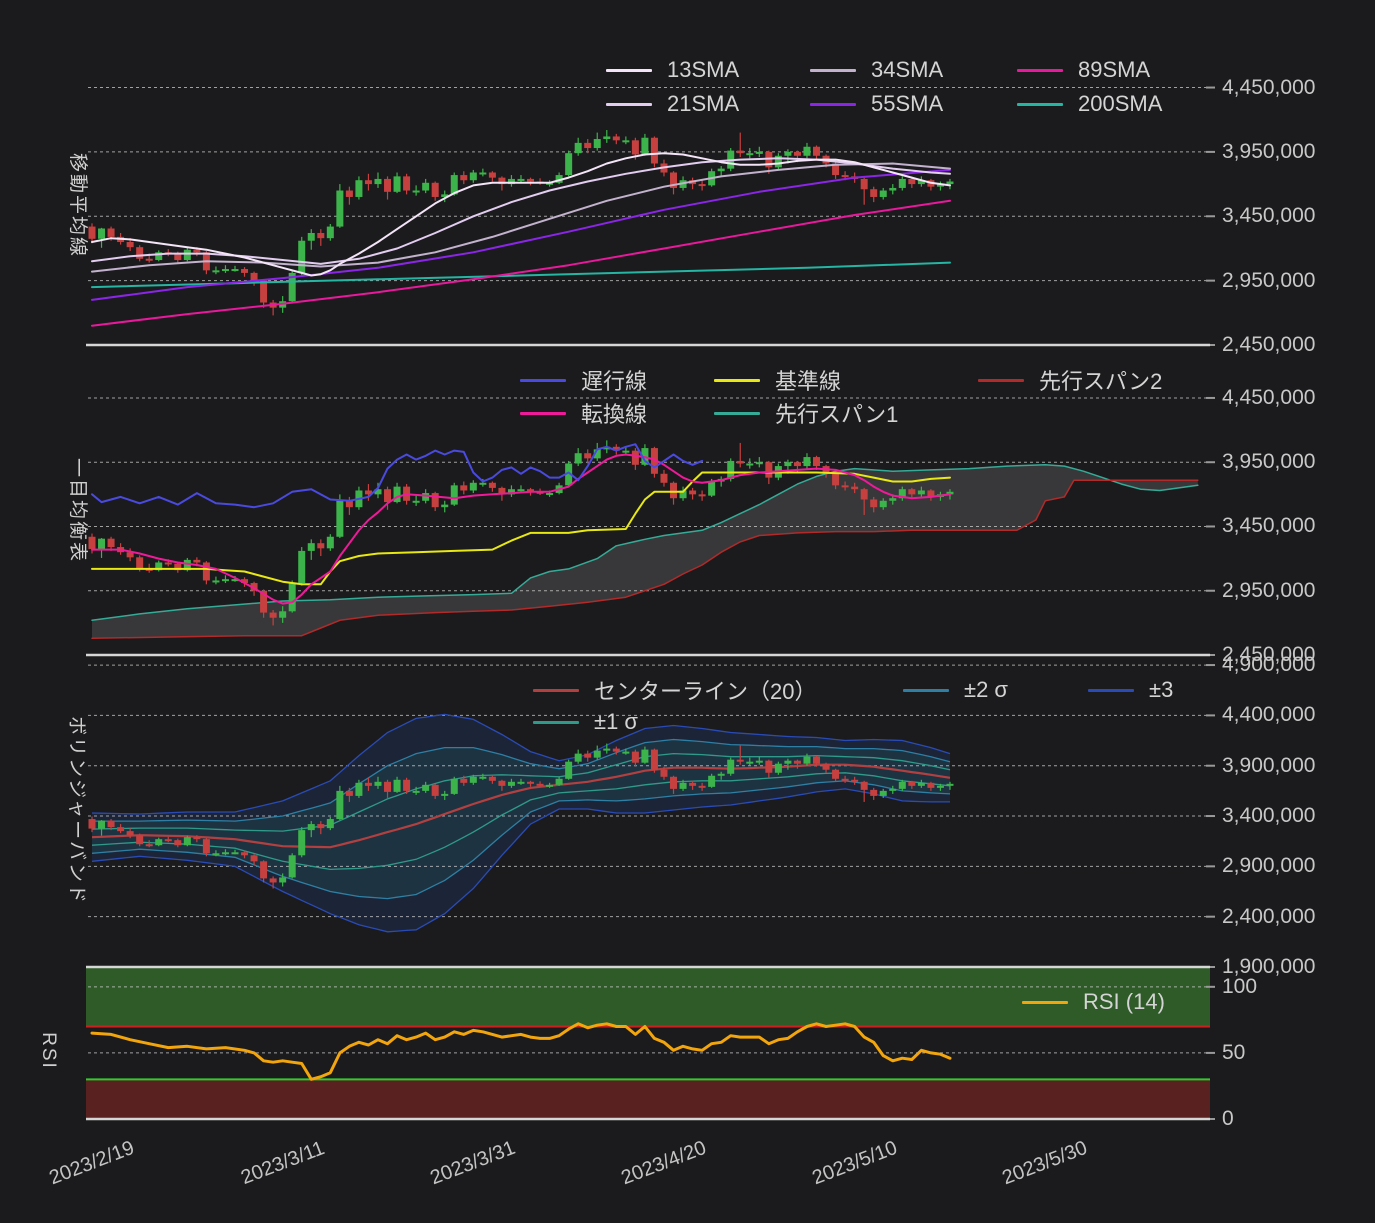 The width and height of the screenshot is (1375, 1223). Describe the element at coordinates (1269, 966) in the screenshot. I see `y-axis-label: 1,900,000` at that location.